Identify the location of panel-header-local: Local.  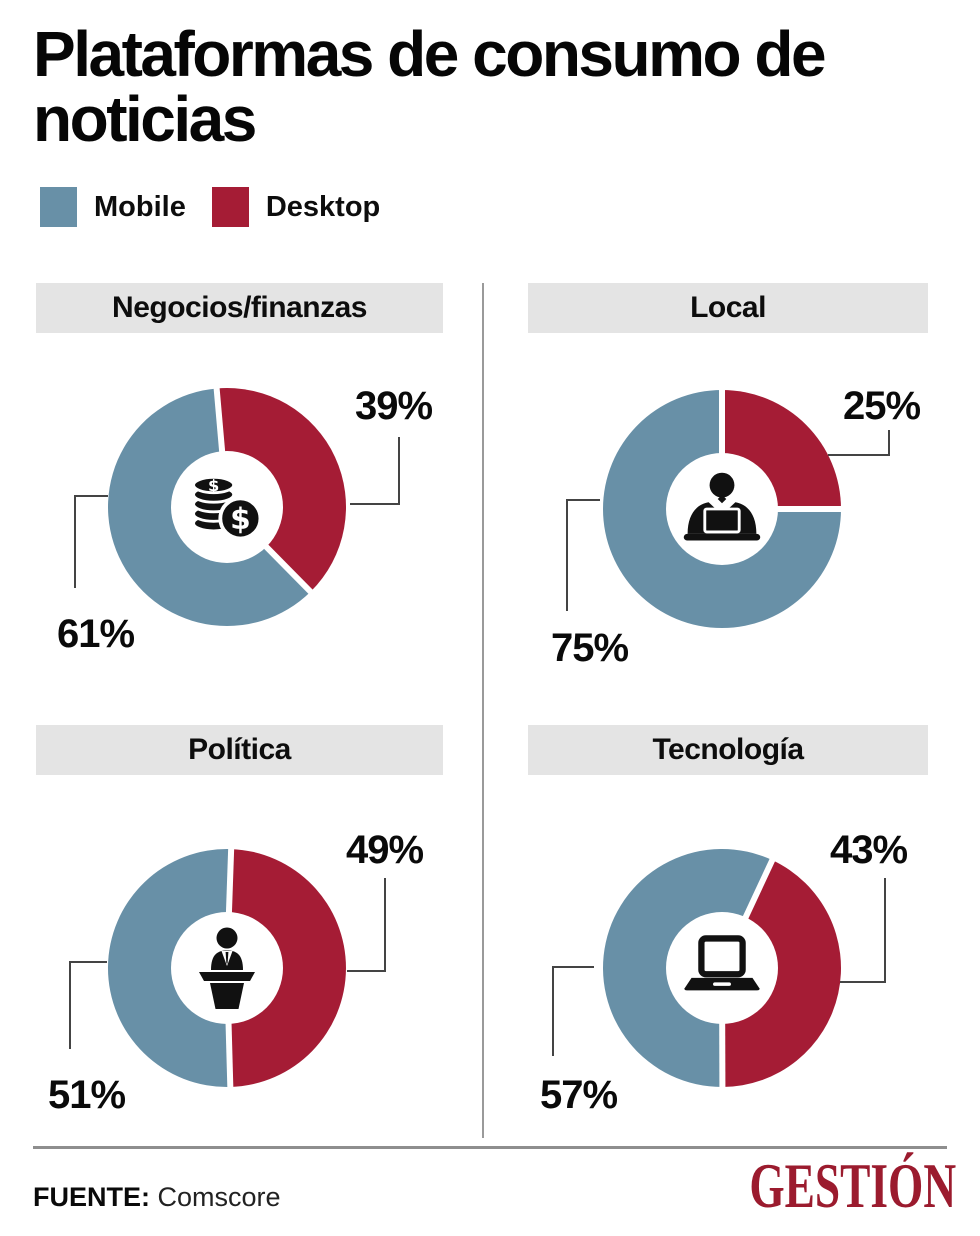
(728, 308).